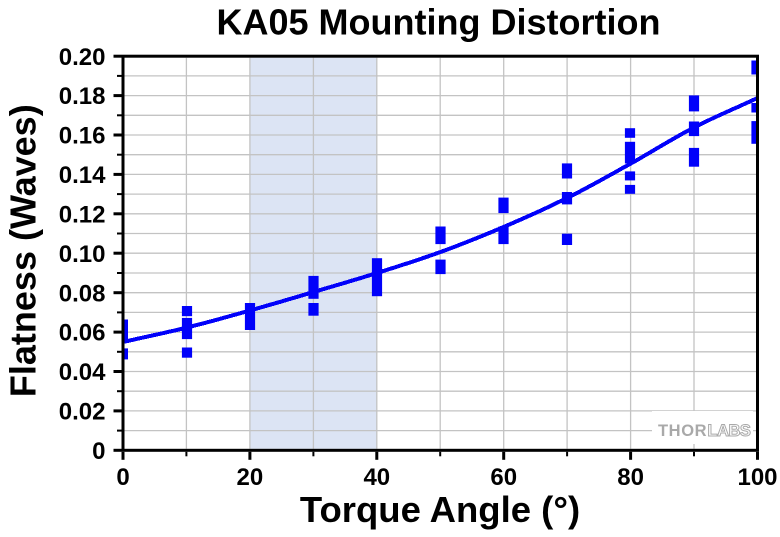 This screenshot has height=537, width=780. What do you see at coordinates (376, 477) in the screenshot?
I see `svg-text: 40` at bounding box center [376, 477].